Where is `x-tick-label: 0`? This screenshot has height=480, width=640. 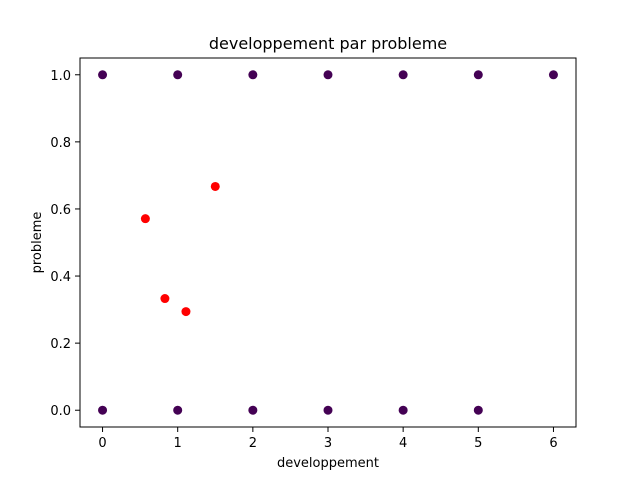
x-tick-label: 0 is located at coordinates (102, 443).